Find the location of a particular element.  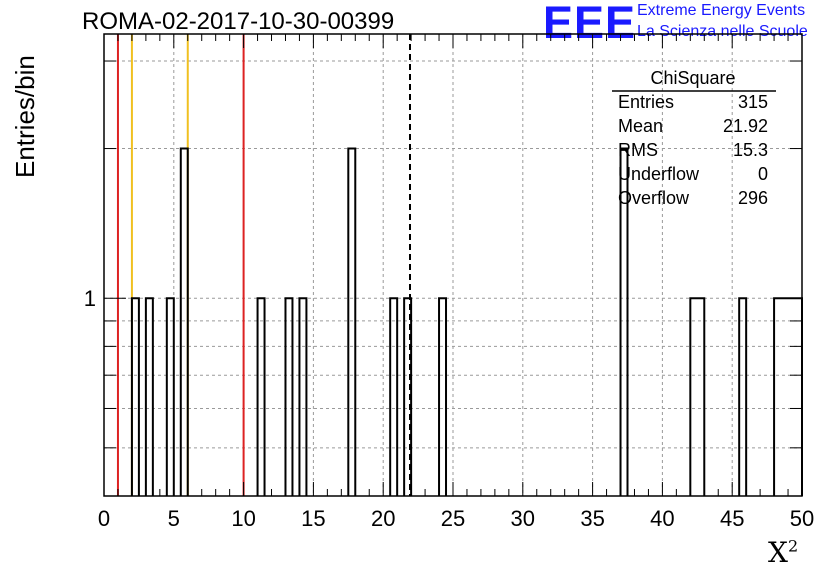

x-tick-label: 0 is located at coordinates (104, 518).